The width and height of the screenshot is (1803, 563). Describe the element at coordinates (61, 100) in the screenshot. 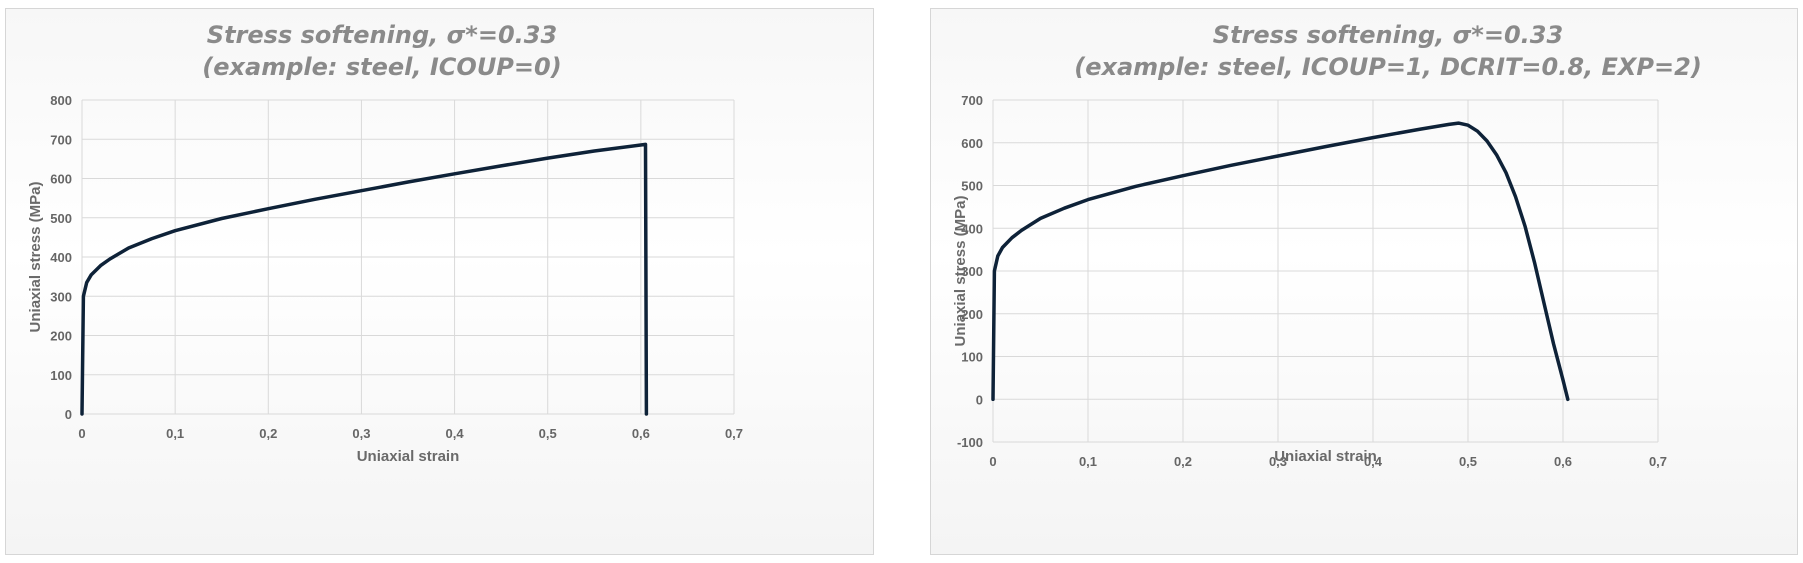

I see `y-tick-label: 800` at that location.